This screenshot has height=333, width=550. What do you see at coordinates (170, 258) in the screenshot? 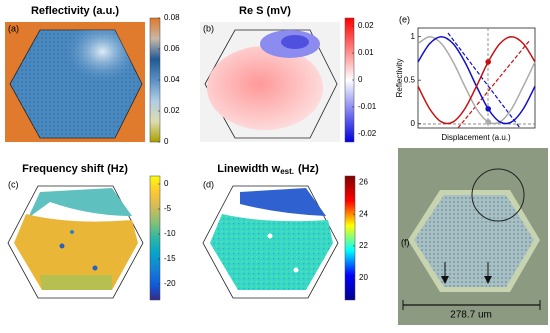
I see `colorbar-tick-label: -15` at bounding box center [170, 258].